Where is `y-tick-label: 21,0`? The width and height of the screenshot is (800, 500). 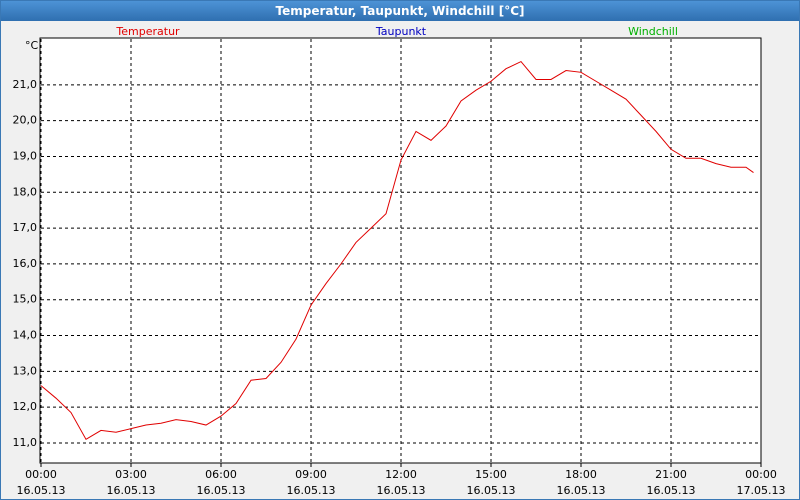
y-tick-label: 21,0 is located at coordinates (25, 84).